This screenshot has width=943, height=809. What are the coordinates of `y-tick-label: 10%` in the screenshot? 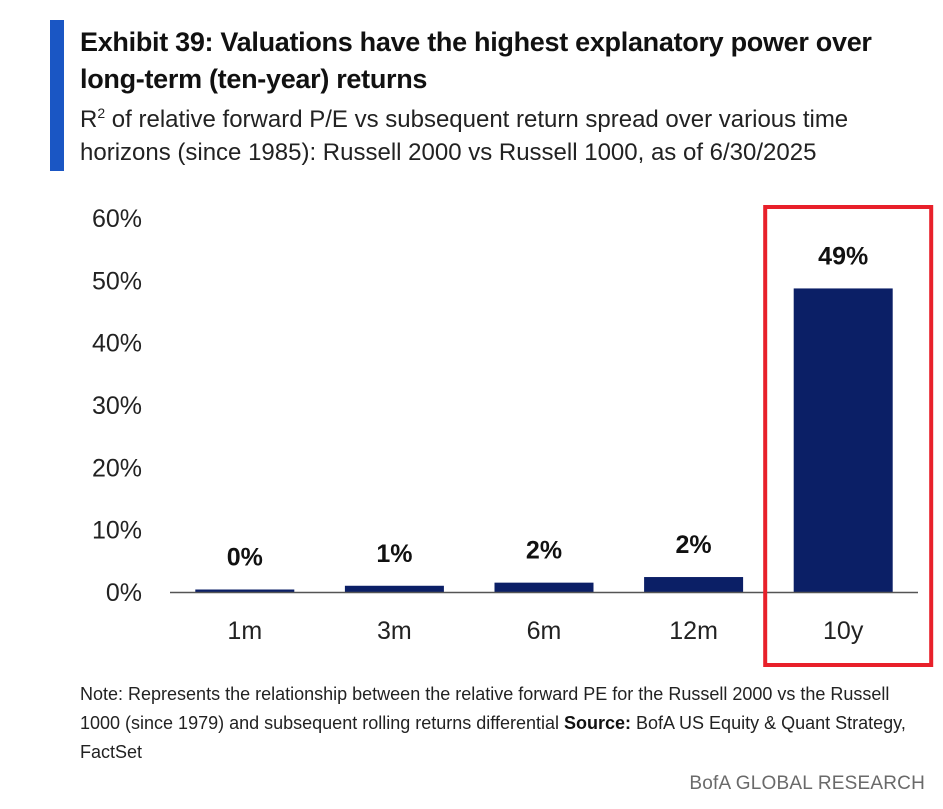 It's located at (117, 531).